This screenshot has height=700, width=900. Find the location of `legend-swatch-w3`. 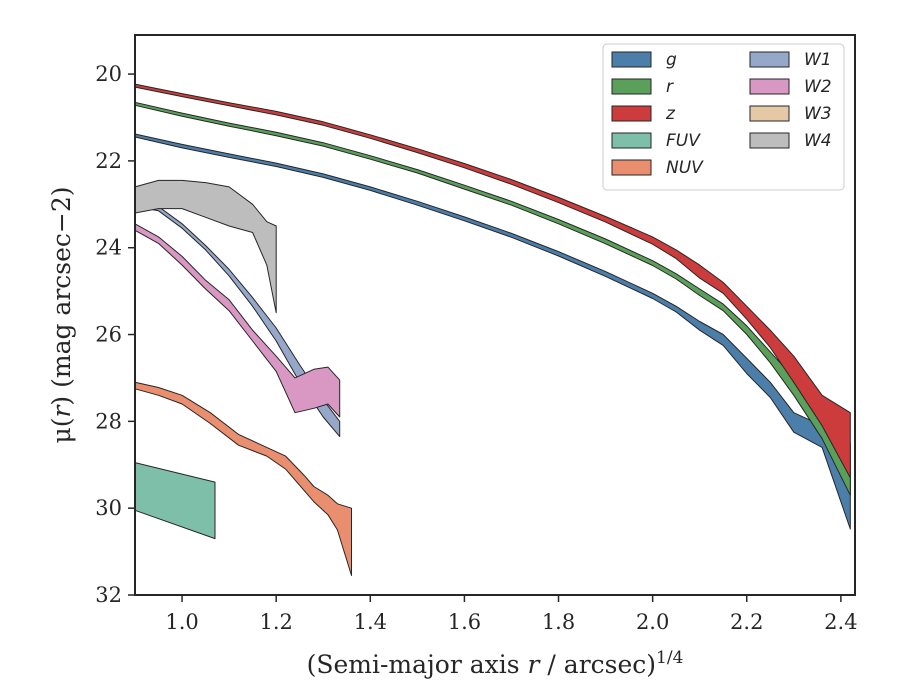

legend-swatch-w3 is located at coordinates (769, 113).